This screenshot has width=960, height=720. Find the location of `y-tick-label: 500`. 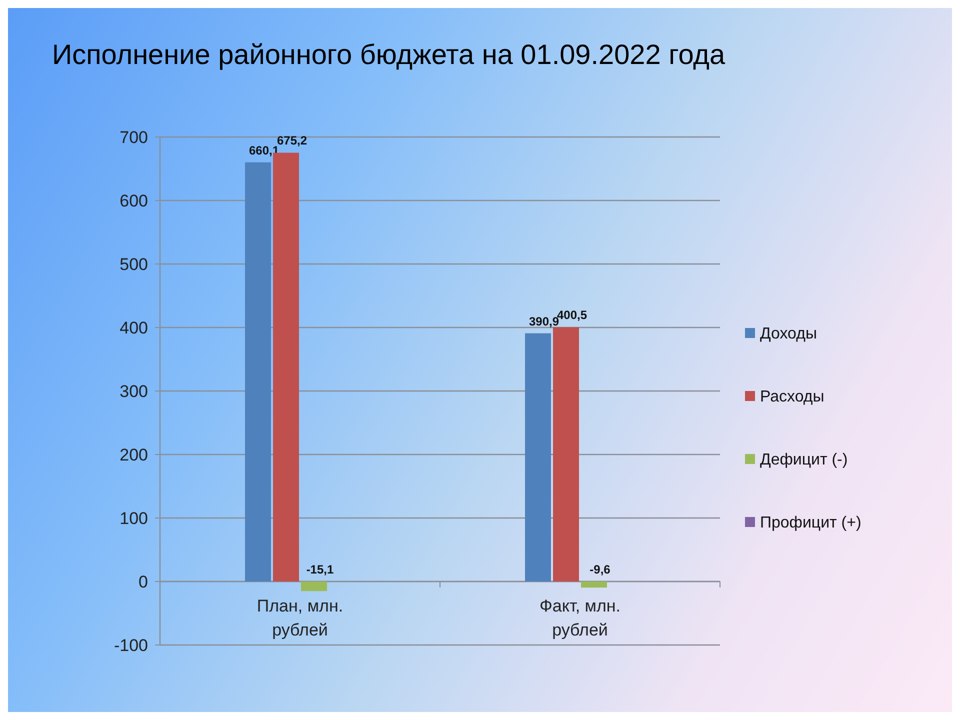

y-tick-label: 500 is located at coordinates (134, 264).